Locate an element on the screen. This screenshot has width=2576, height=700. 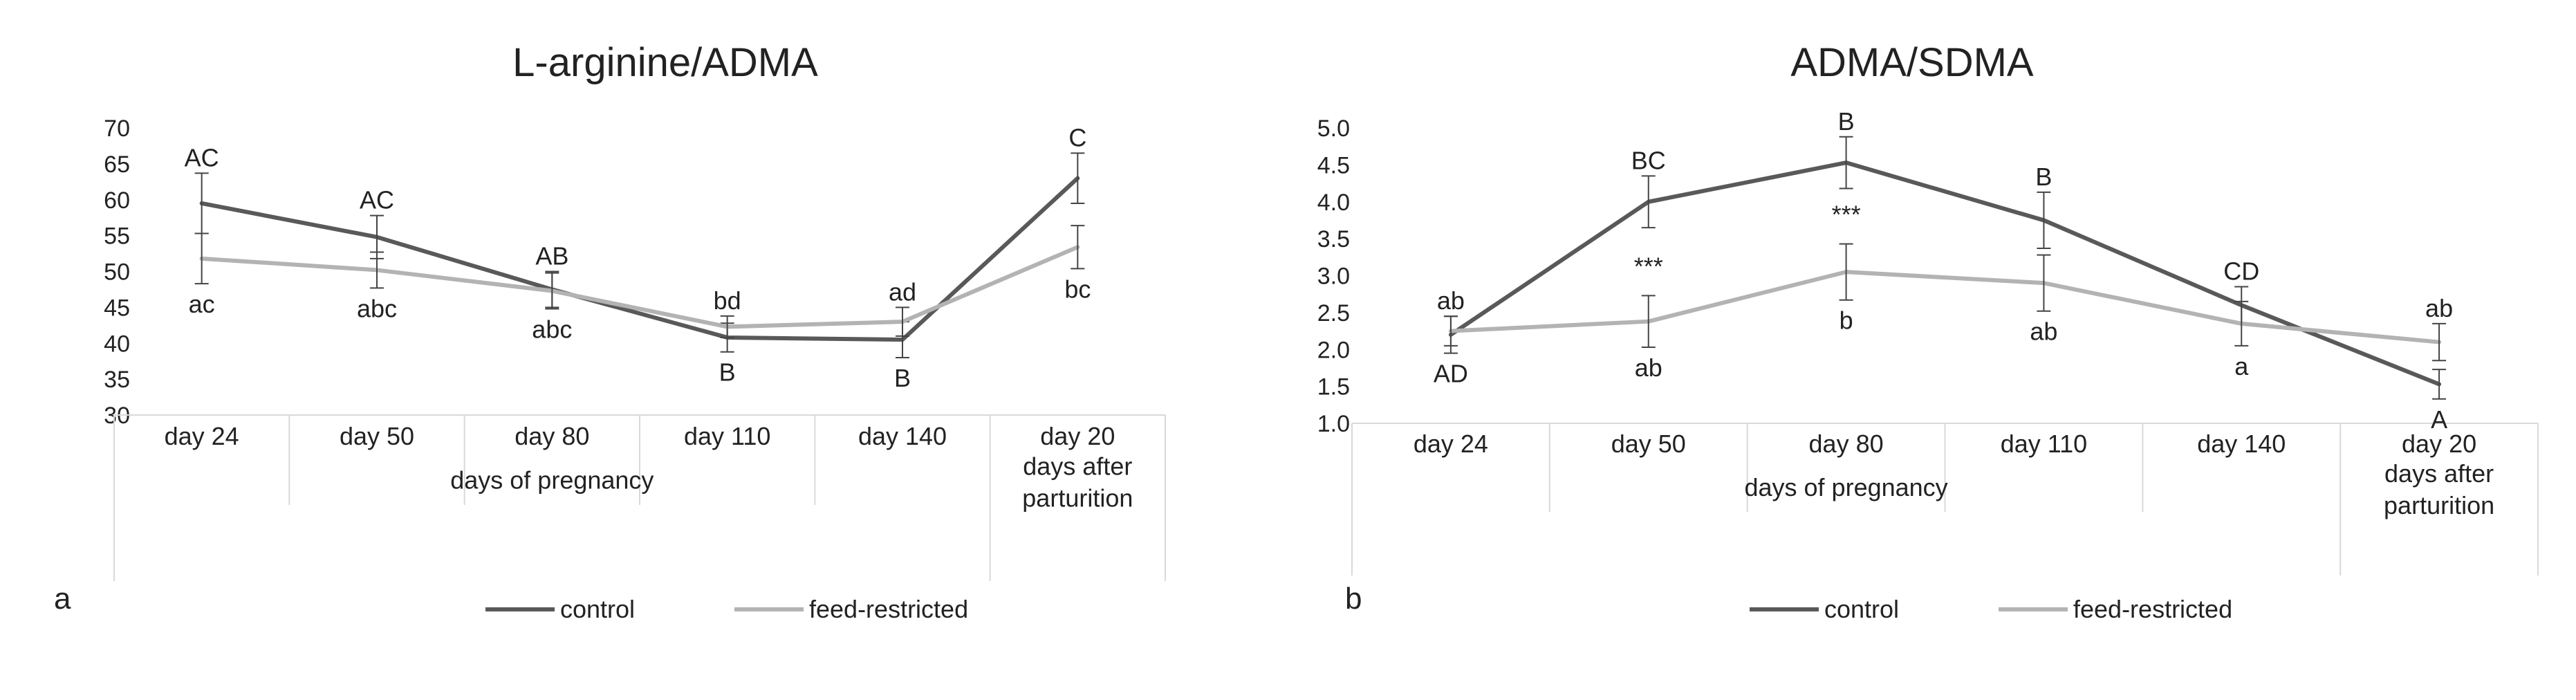
chart-title: L-arginine/ADMA is located at coordinates (665, 62).